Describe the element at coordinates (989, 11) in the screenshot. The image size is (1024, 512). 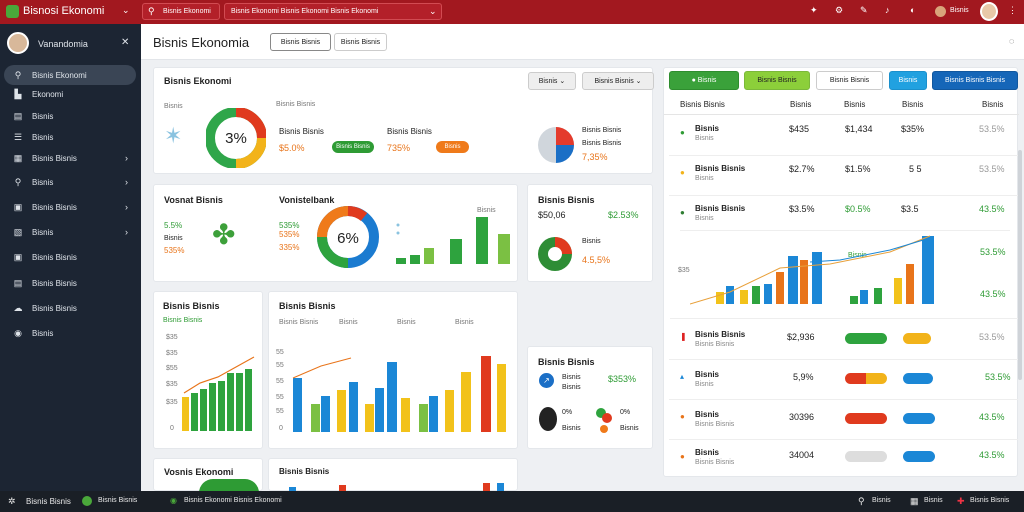
I see `user-avatar` at that location.